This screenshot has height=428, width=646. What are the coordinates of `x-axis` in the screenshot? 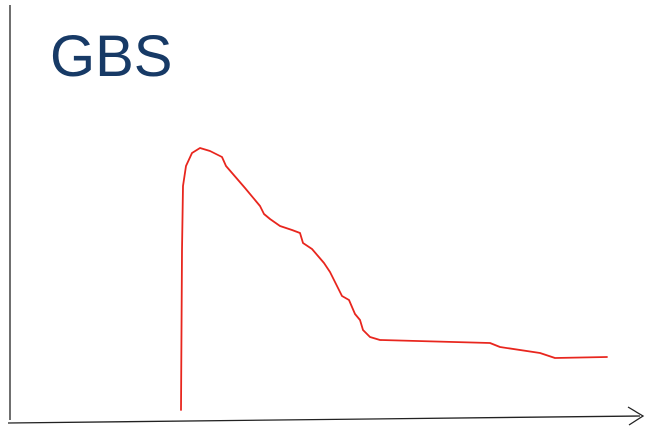 It's located at (324, 419).